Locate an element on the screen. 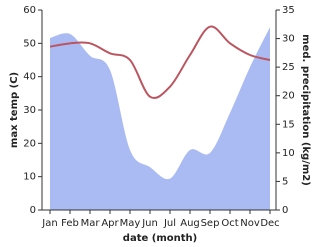  x-tick-label: Jan is located at coordinates (49, 223).